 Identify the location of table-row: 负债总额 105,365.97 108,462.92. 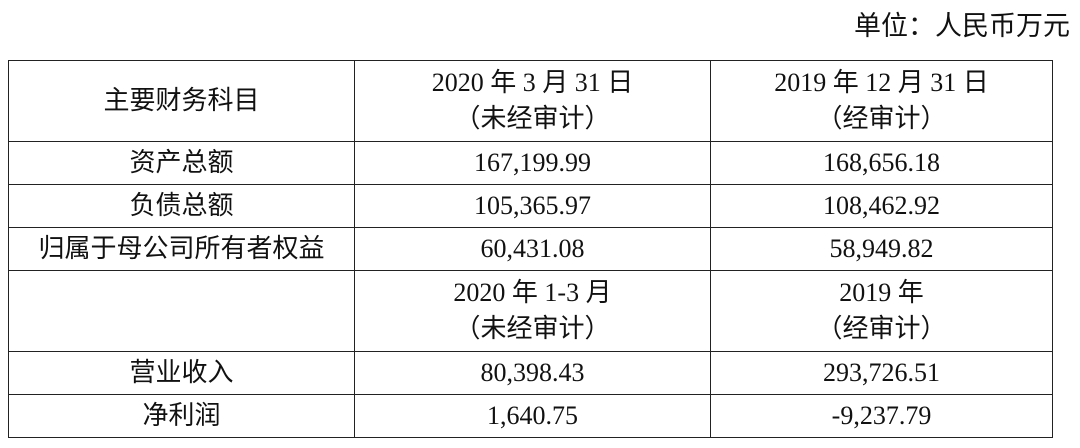
(530, 206).